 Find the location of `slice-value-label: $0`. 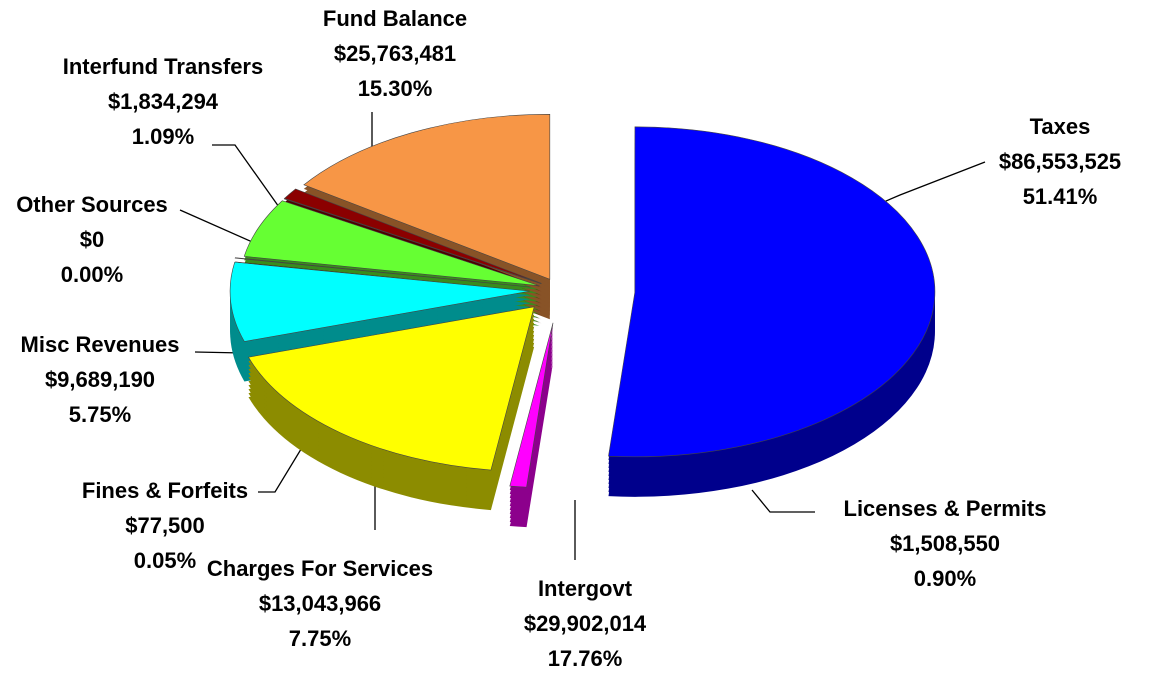

slice-value-label: $0 is located at coordinates (92, 239).